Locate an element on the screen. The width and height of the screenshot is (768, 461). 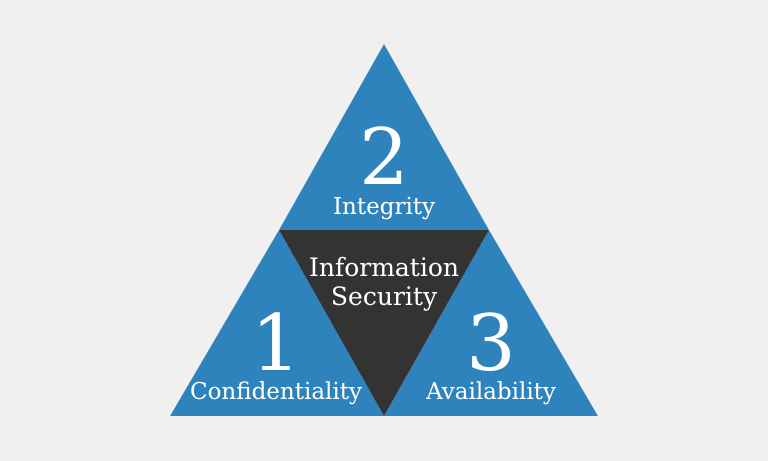
availability-label: Availability is located at coordinates (490, 392).